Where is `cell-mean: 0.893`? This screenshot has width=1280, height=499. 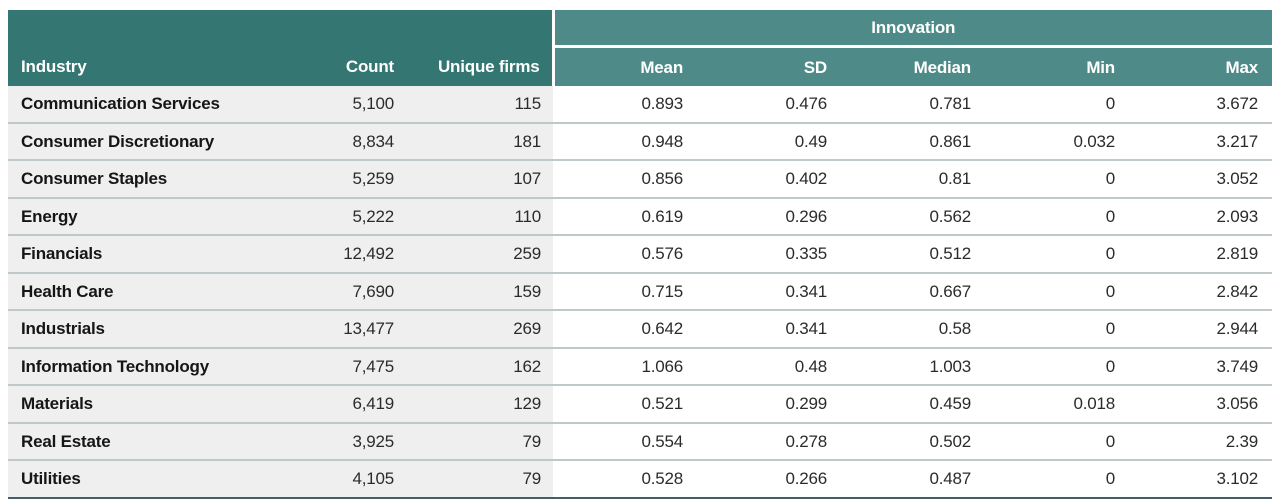
cell-mean: 0.893 is located at coordinates (625, 105).